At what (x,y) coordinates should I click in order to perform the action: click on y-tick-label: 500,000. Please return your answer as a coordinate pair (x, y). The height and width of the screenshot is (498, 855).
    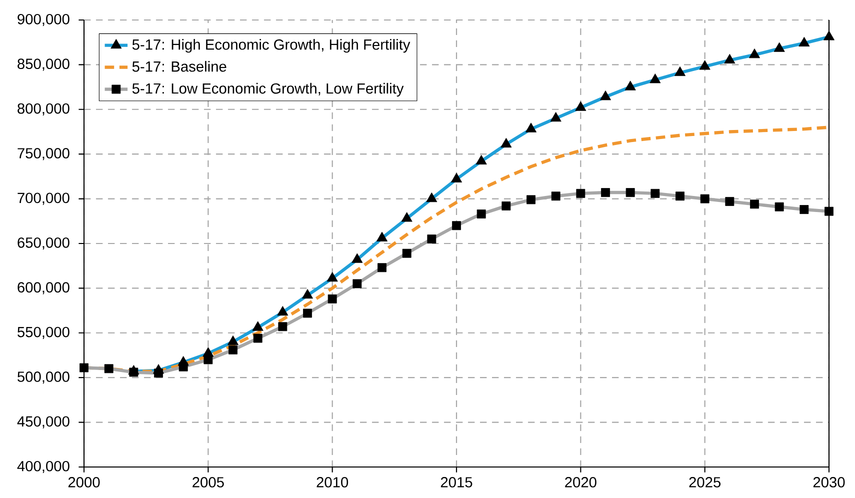
    Looking at the image, I should click on (44, 378).